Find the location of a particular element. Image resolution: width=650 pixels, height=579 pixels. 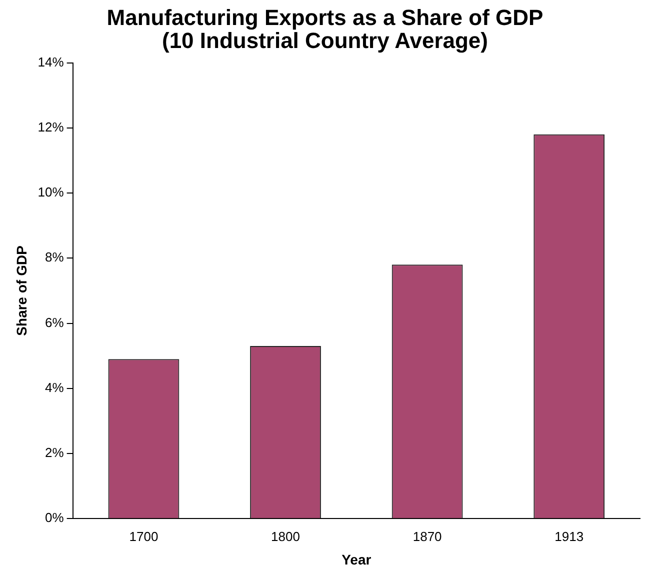

x-tick-label: 1700 is located at coordinates (143, 536).